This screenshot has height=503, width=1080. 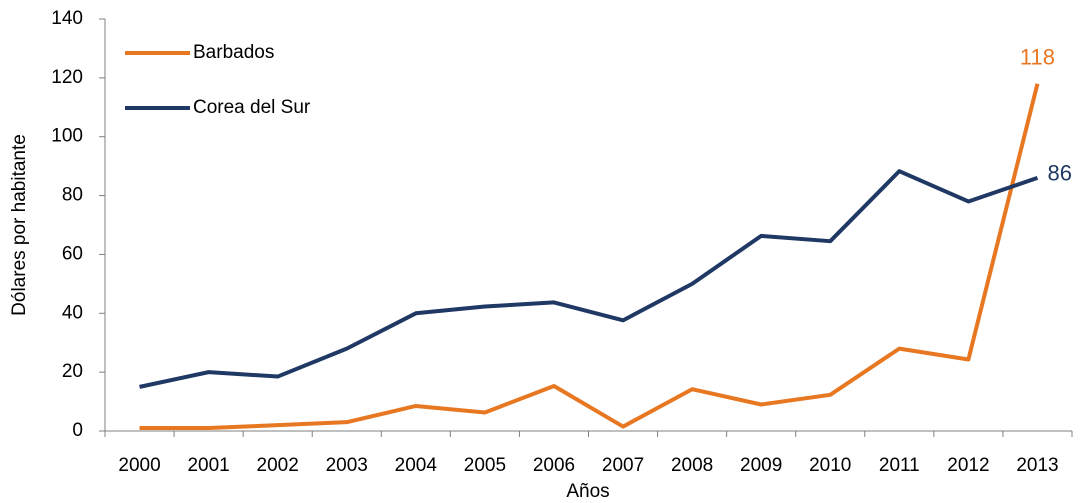 I want to click on x-tick-label: 2005, so click(x=485, y=465).